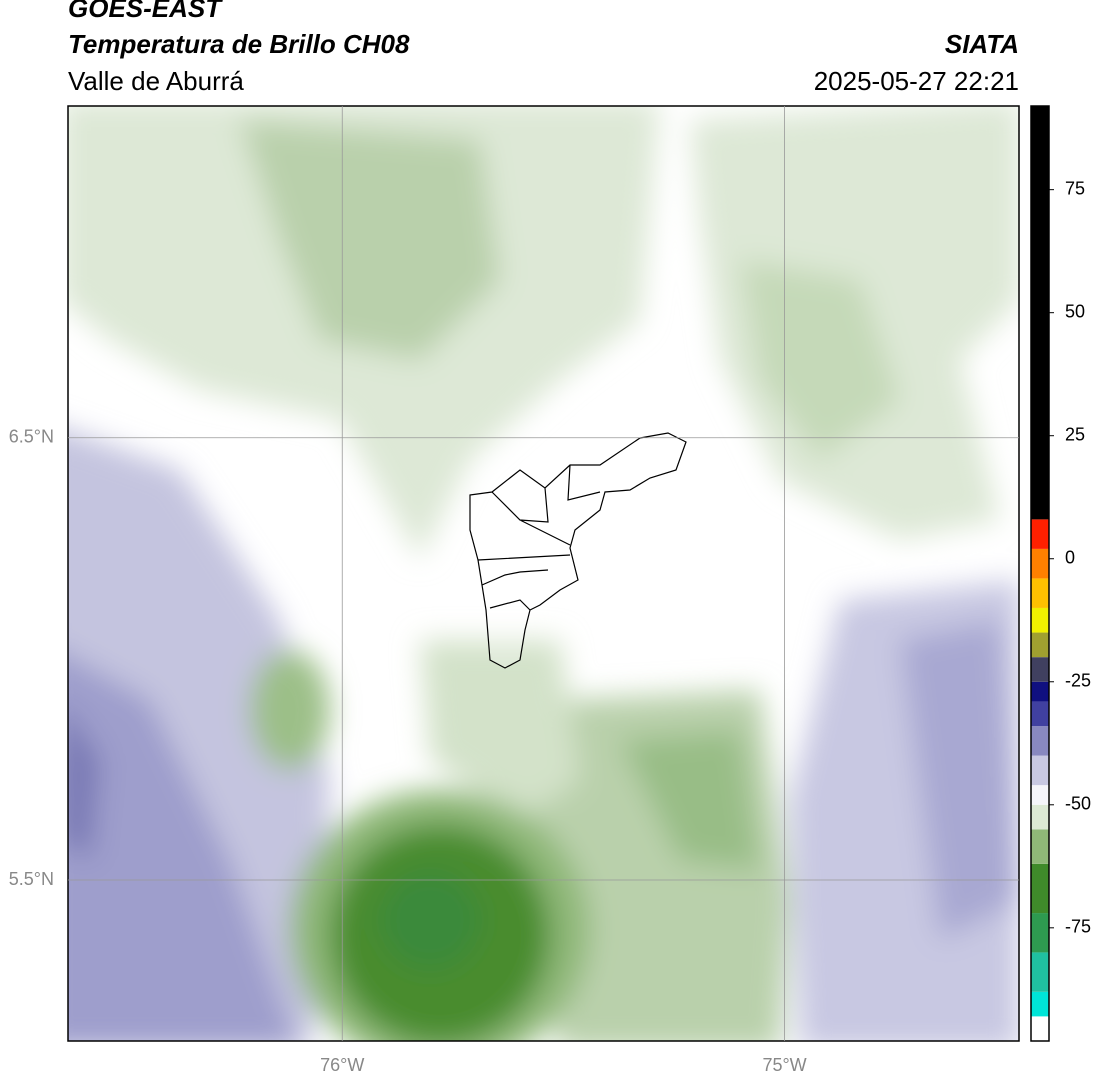  Describe the element at coordinates (239, 44) in the screenshot. I see `subtitle: Temperatura de Brillo CH08` at that location.